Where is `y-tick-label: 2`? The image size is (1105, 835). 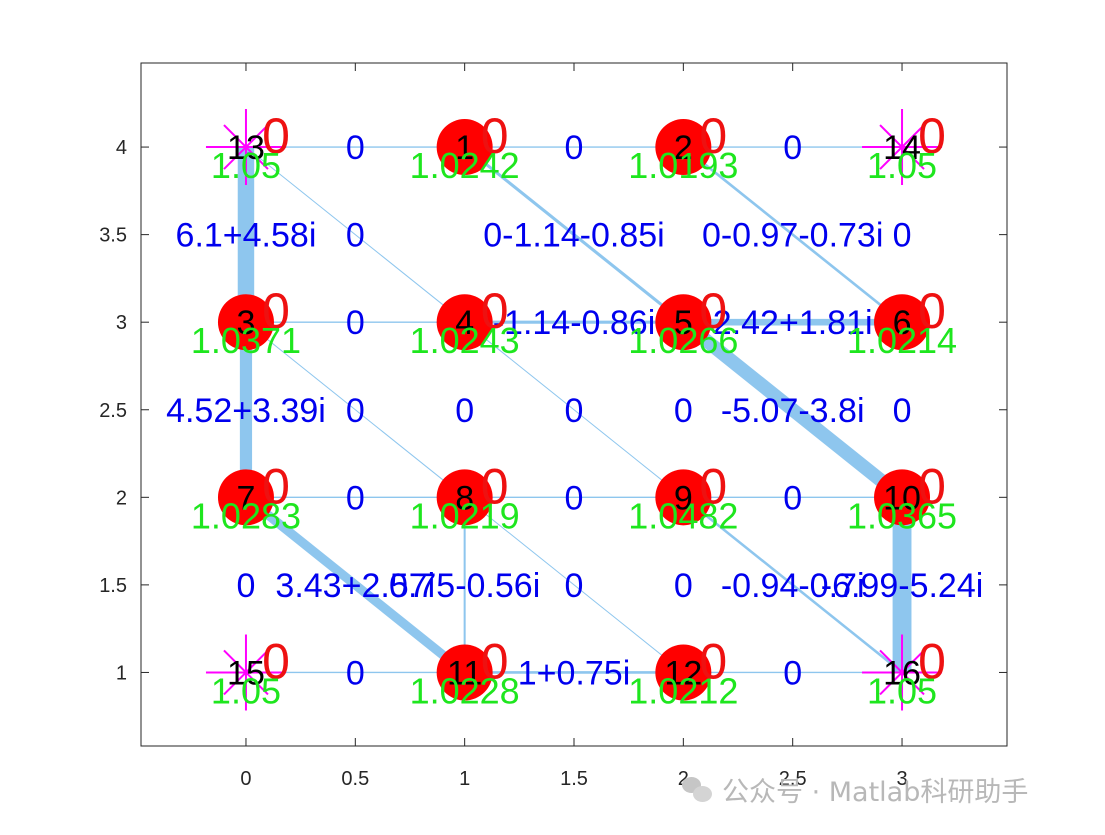 y-tick-label: 2 is located at coordinates (121, 498).